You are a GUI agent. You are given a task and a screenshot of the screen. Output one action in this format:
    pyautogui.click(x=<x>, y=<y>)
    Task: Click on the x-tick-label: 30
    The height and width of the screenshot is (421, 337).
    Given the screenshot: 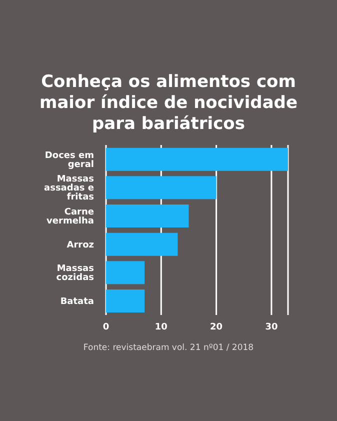 What is the action you would take?
    pyautogui.click(x=271, y=327)
    